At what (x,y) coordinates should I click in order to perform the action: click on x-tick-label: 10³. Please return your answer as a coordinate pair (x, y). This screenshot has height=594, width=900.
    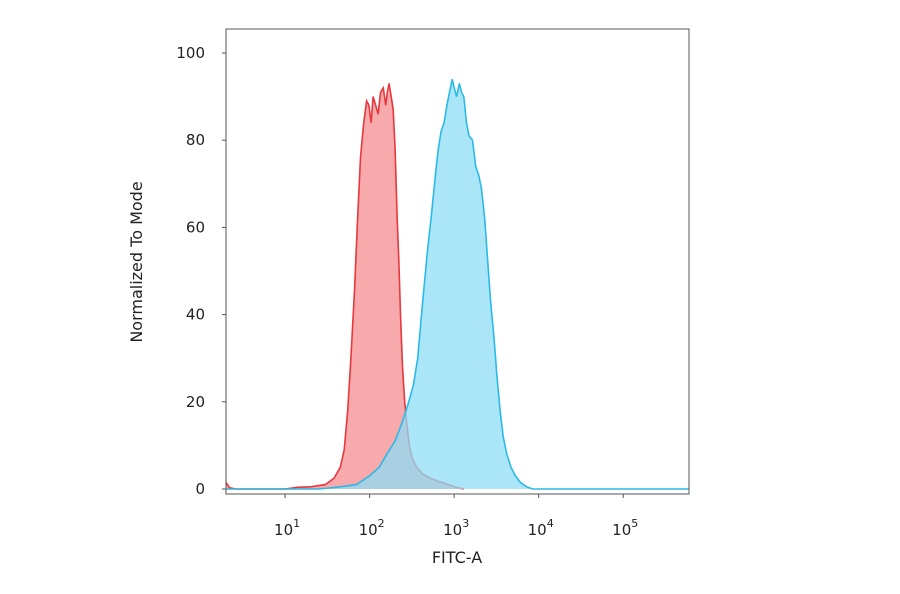
    Looking at the image, I should click on (456, 528).